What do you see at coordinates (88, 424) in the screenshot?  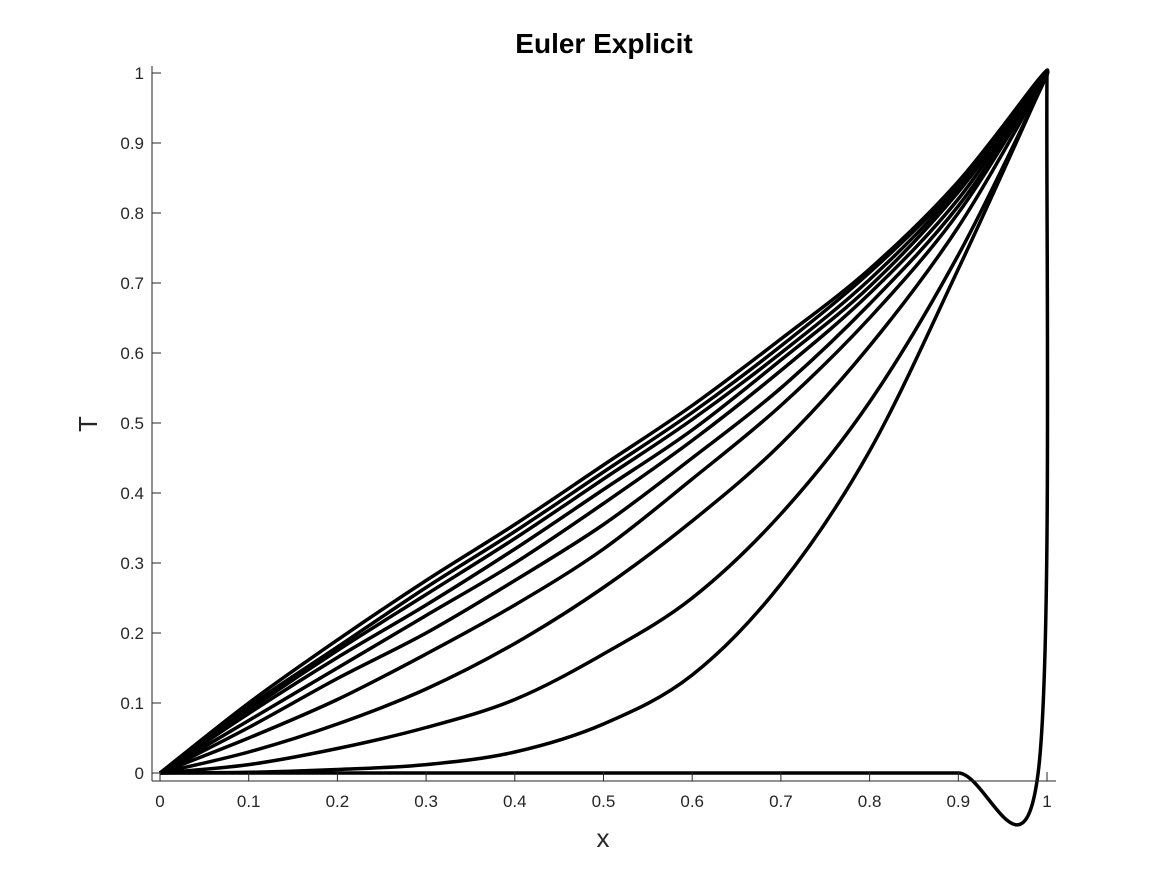 I see `y-axis-title: T` at bounding box center [88, 424].